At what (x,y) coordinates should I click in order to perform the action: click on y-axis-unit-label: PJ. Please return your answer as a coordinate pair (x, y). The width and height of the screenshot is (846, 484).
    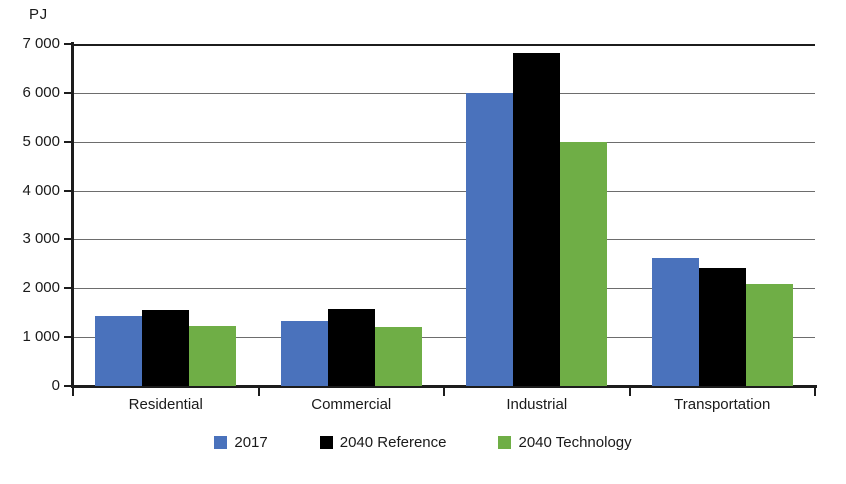
    Looking at the image, I should click on (38, 14).